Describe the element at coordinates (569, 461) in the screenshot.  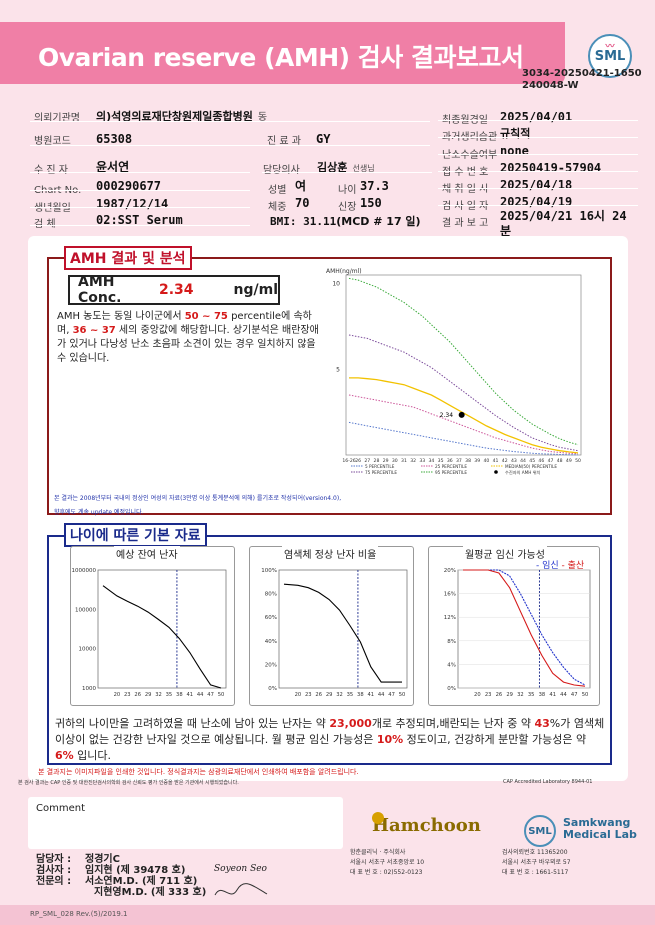
I see `amh-xtick: 49` at that location.